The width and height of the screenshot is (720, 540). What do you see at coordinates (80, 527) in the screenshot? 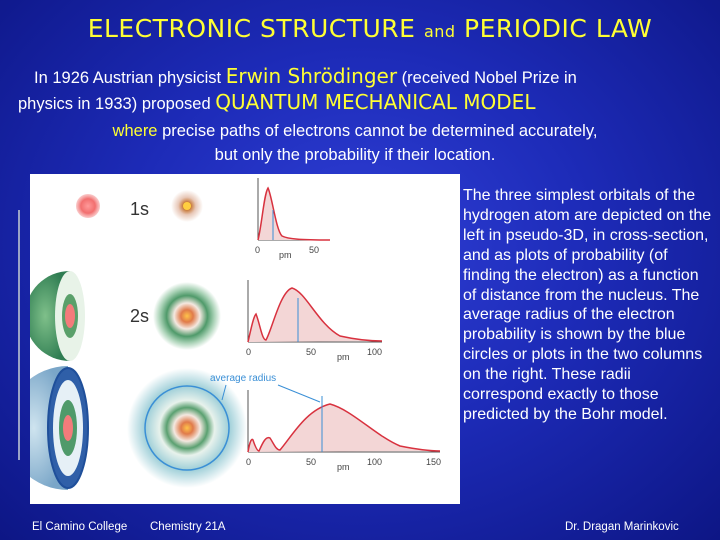
I see `footer-institution: El Camino College` at bounding box center [80, 527].